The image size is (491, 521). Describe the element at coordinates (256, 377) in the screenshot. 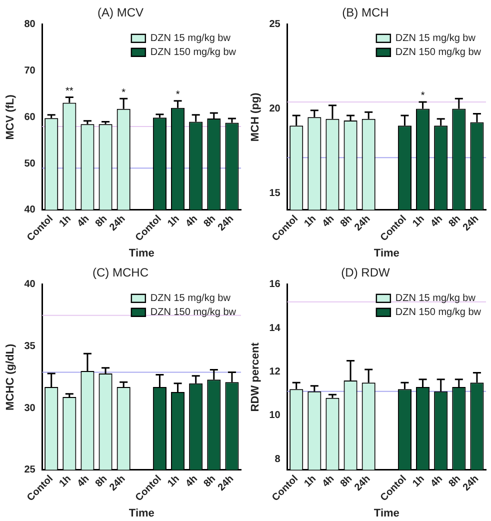

I see `y-axis-title: RDW percent` at that location.